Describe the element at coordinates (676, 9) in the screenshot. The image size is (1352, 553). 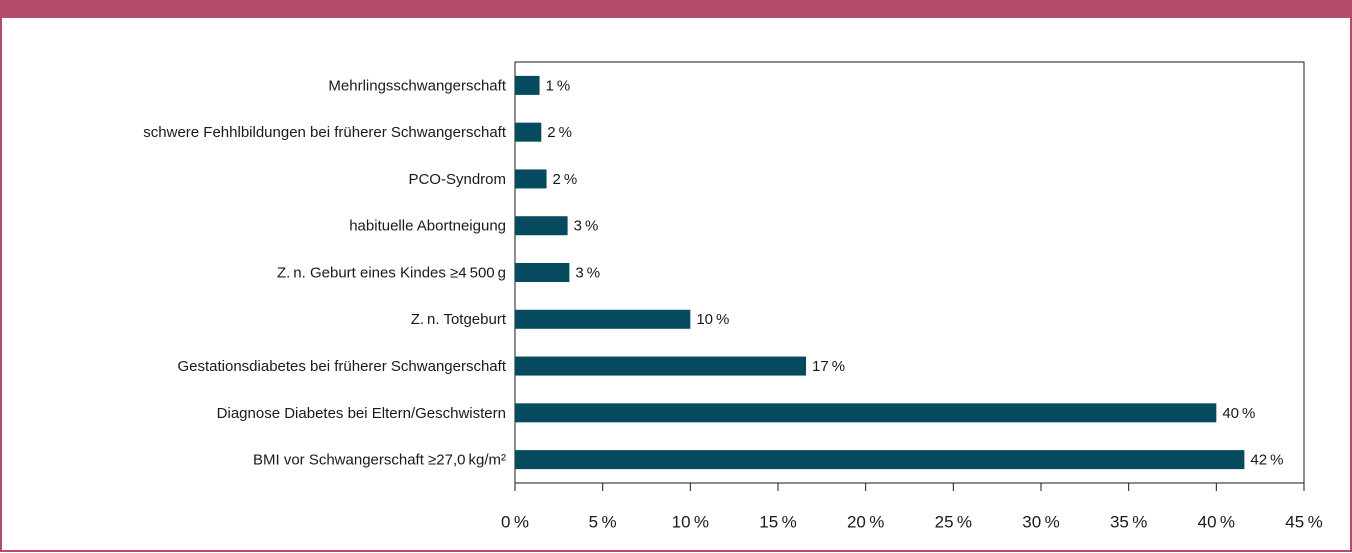
I see `frame-top` at that location.